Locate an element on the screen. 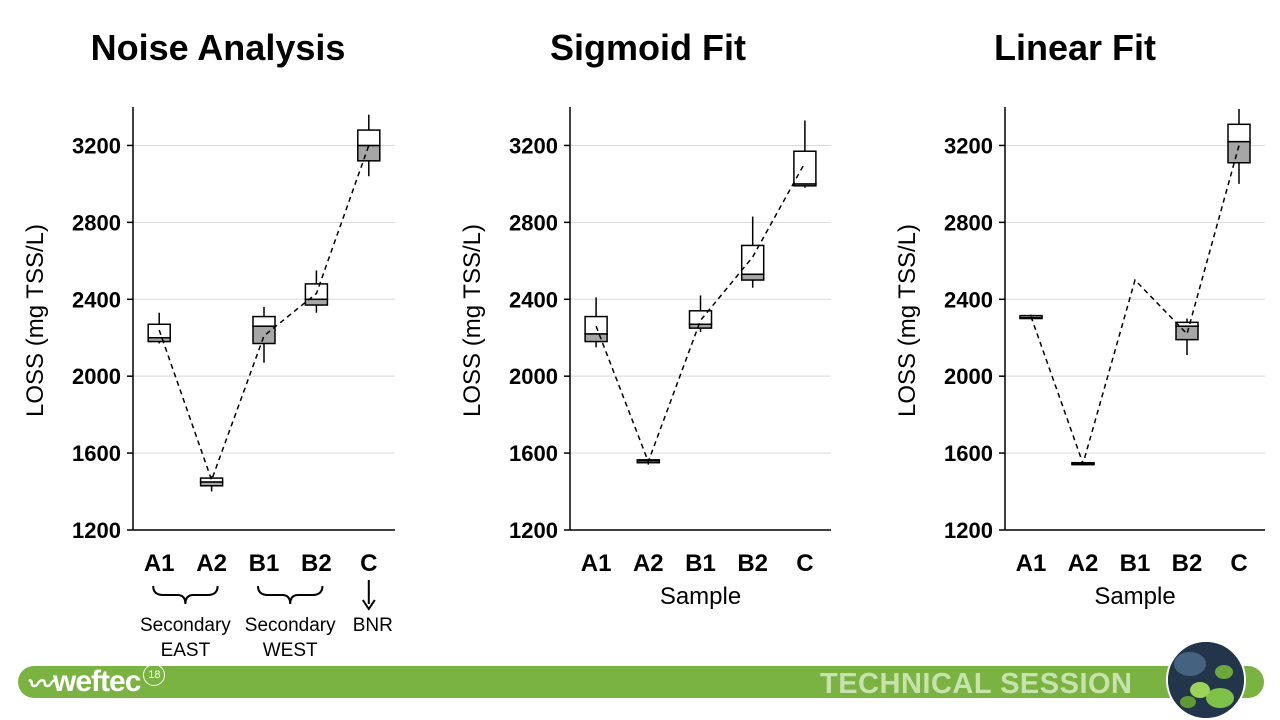 The width and height of the screenshot is (1280, 720). chart-title: Sigmoid Fit is located at coordinates (648, 47).